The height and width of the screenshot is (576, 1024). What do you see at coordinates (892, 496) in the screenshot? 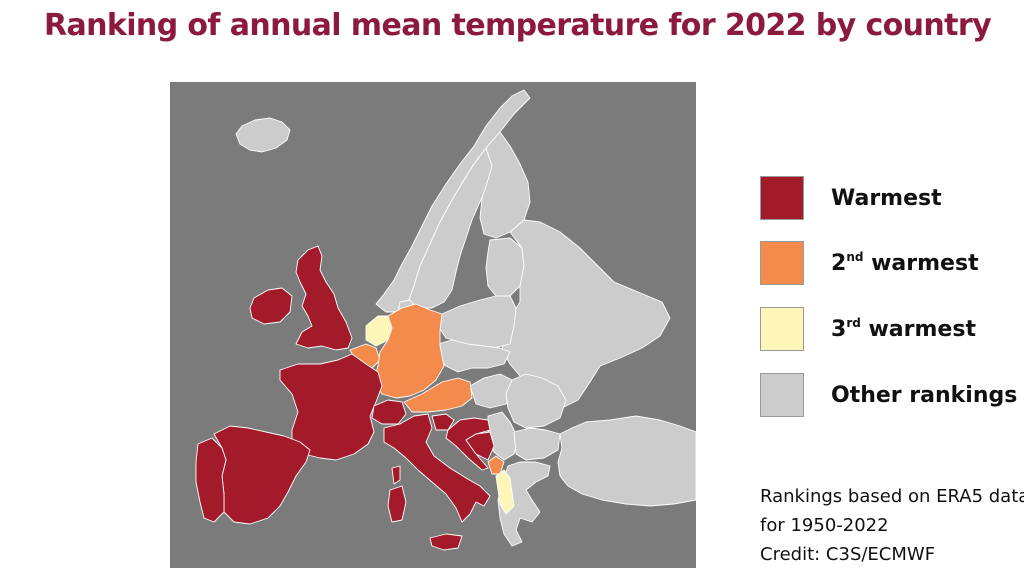
I see `note-line-1: Rankings based on ERA5 data` at bounding box center [892, 496].